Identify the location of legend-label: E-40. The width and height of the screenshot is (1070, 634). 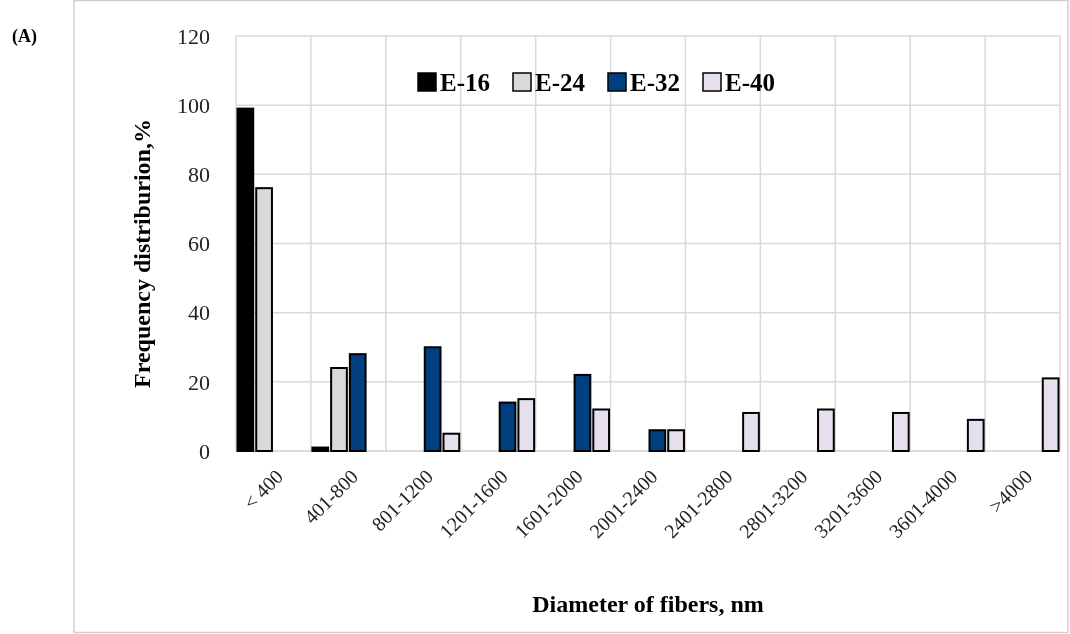
(750, 82).